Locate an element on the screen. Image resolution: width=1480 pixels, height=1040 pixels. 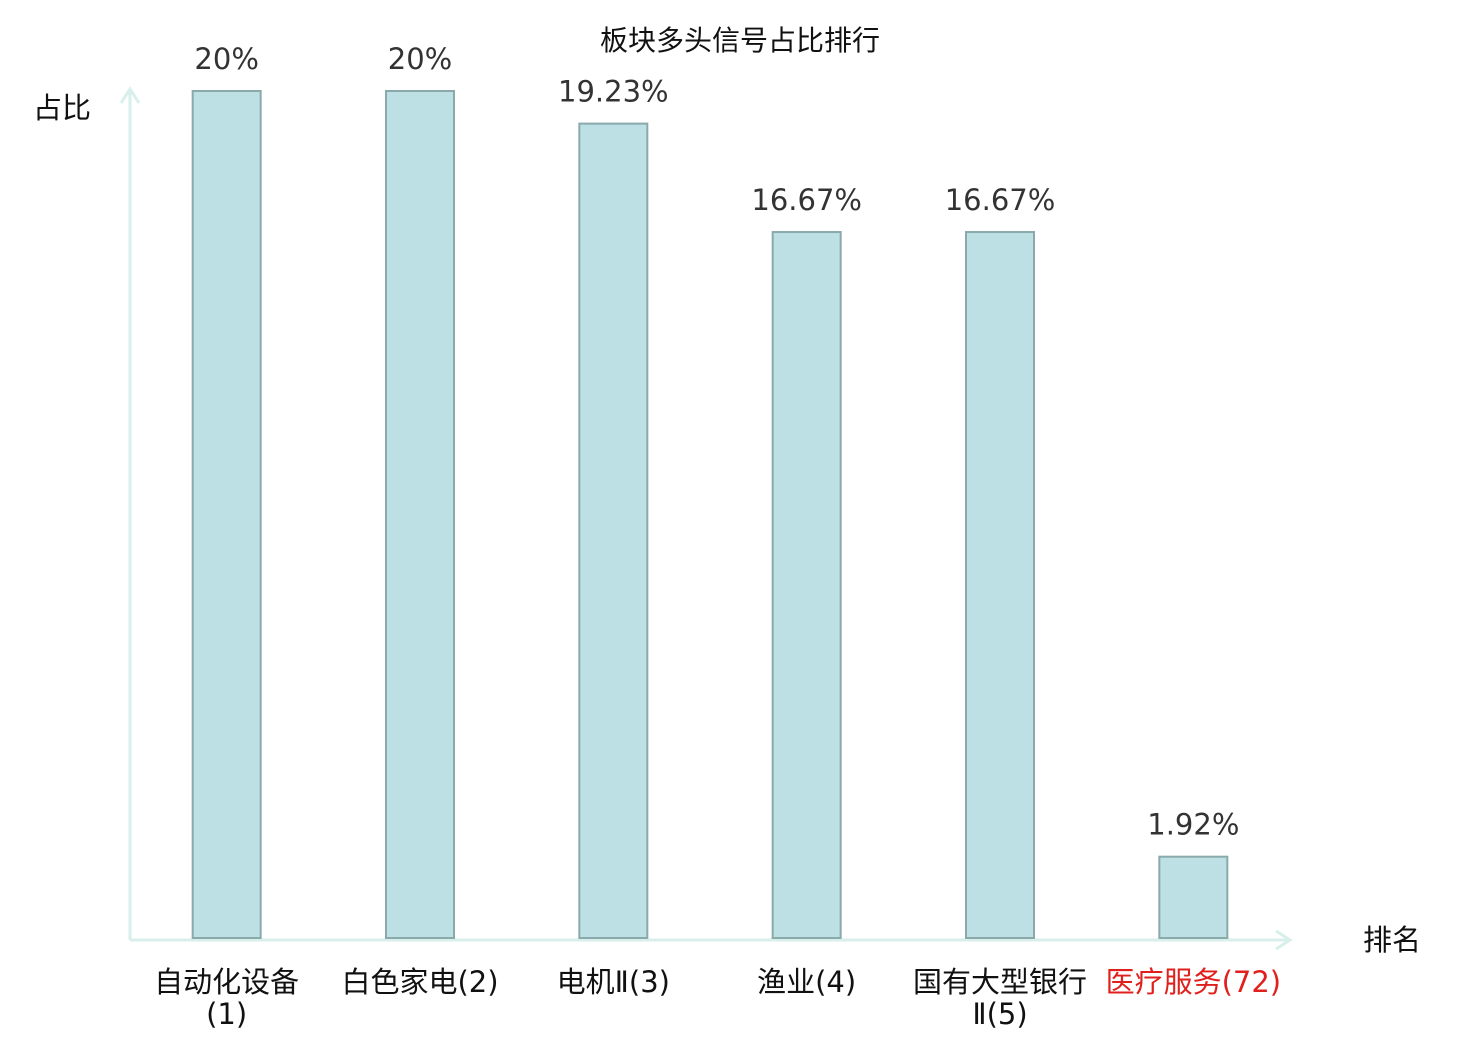
value-label: 19.23% is located at coordinates (613, 92).